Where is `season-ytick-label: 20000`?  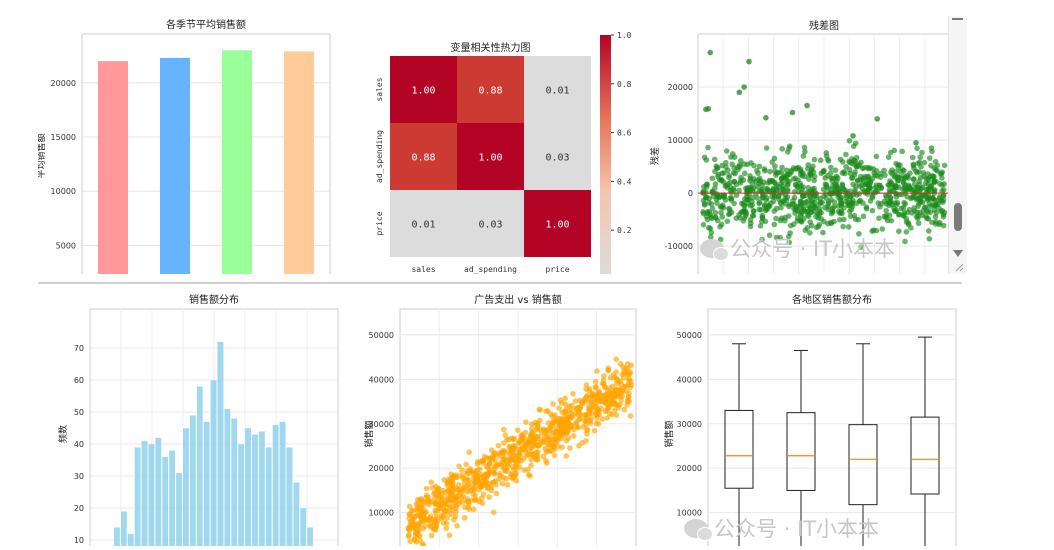 season-ytick-label: 20000 is located at coordinates (63, 83).